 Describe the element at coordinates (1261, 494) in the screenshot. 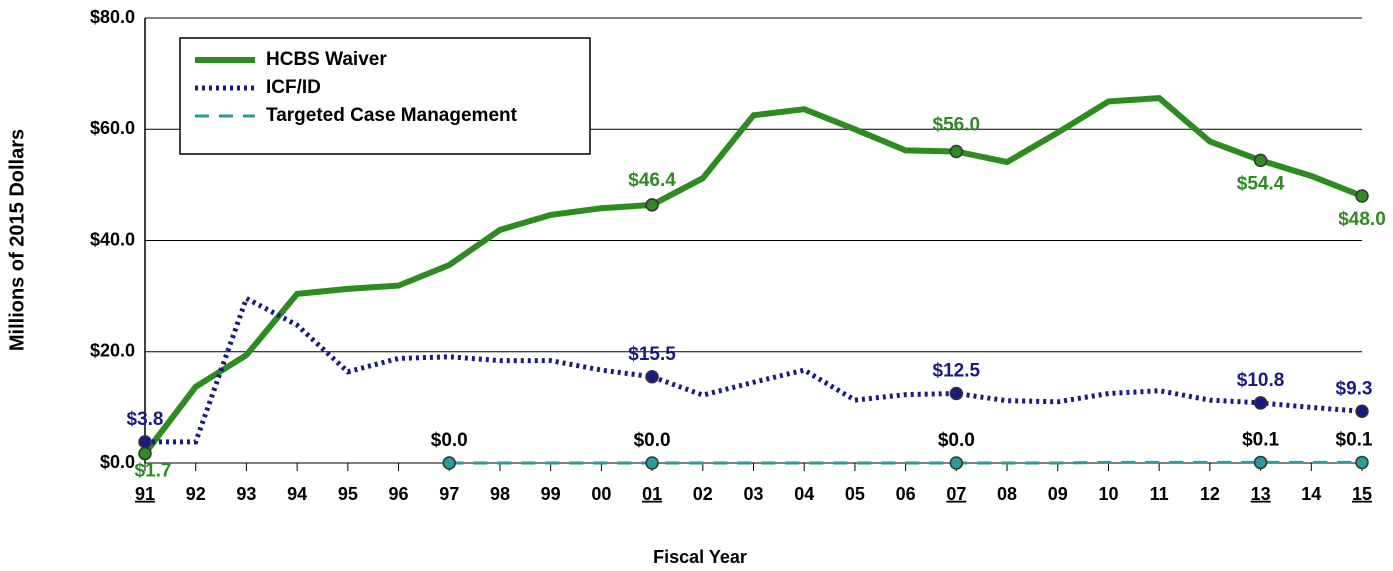

I see `x-tick-label: 13` at that location.